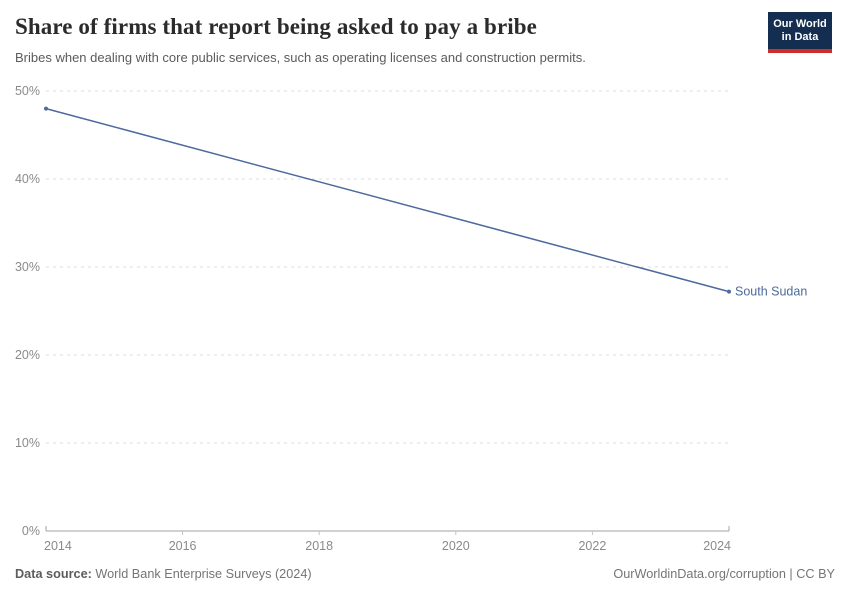  What do you see at coordinates (800, 37) in the screenshot?
I see `owid-logo-line2: in Data` at bounding box center [800, 37].